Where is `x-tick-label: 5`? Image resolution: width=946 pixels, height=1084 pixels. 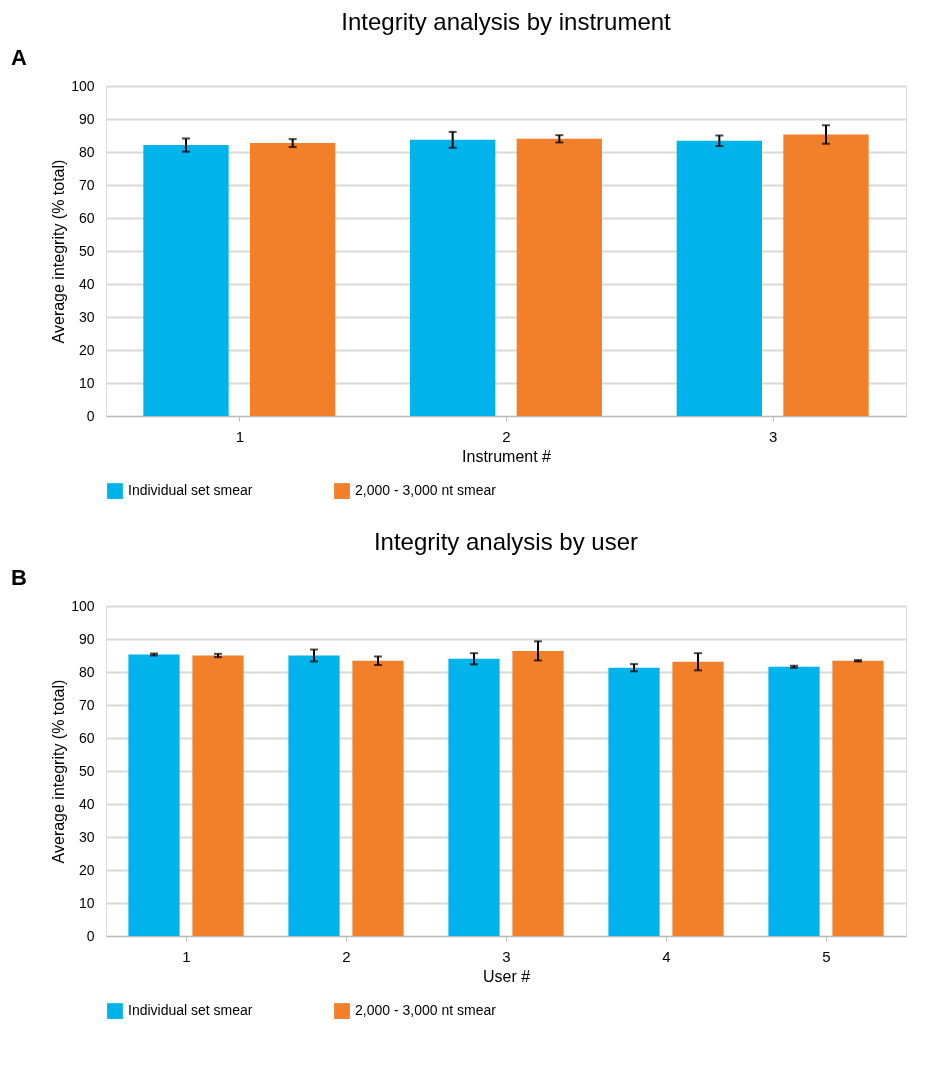
x-tick-label: 5 is located at coordinates (826, 956).